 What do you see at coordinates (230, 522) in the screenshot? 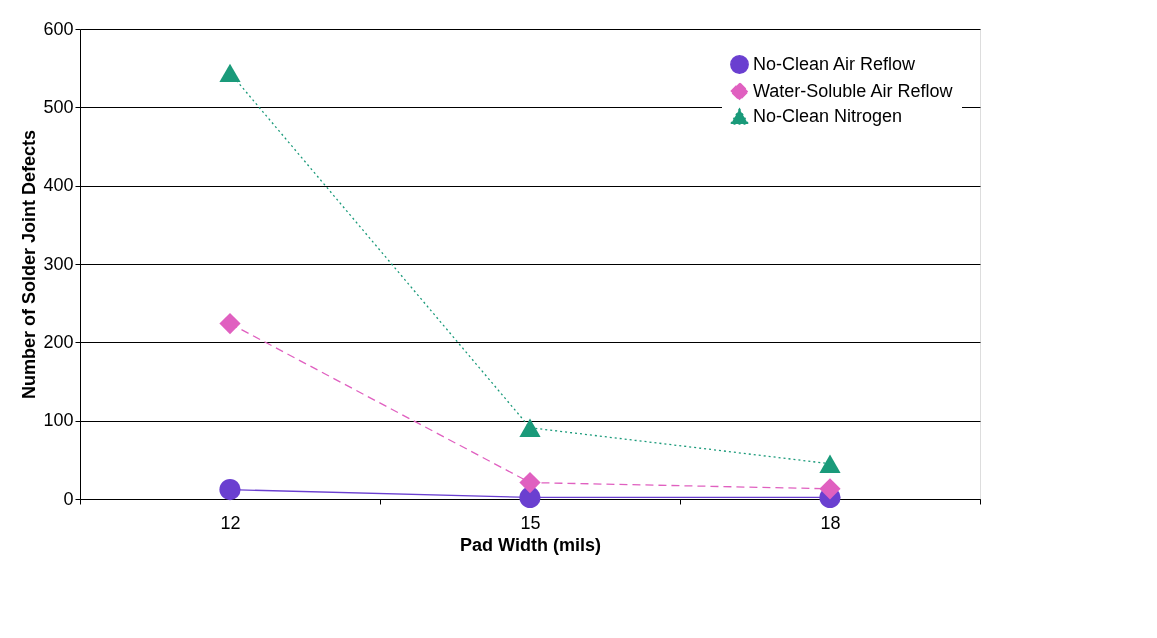
I see `x-tick-label: 12` at bounding box center [230, 522].